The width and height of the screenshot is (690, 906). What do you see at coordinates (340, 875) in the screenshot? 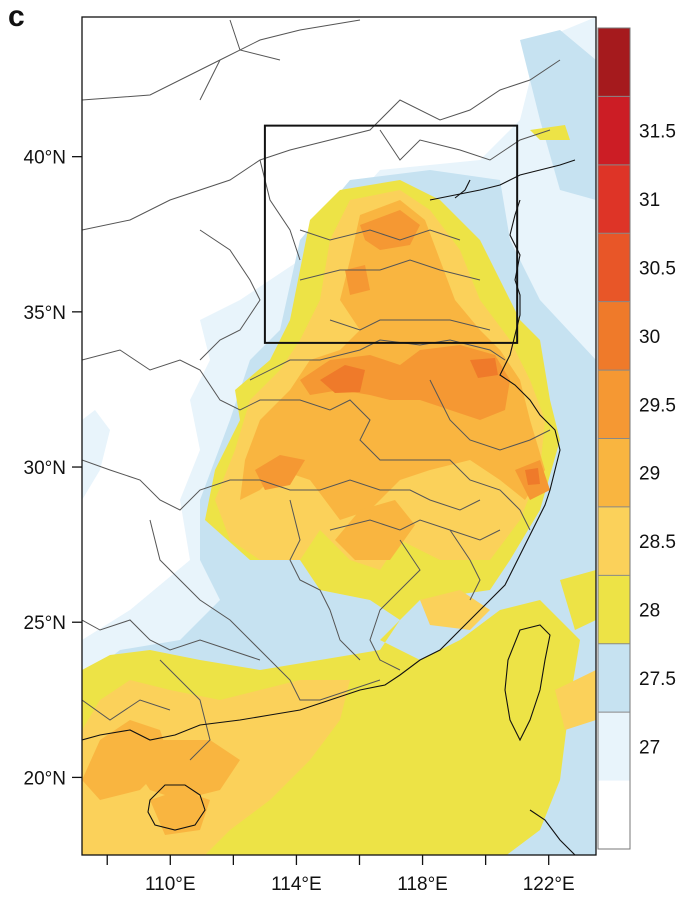
I see `longitude-axis: 110°E 114°E 118°E 122°E` at bounding box center [340, 875].